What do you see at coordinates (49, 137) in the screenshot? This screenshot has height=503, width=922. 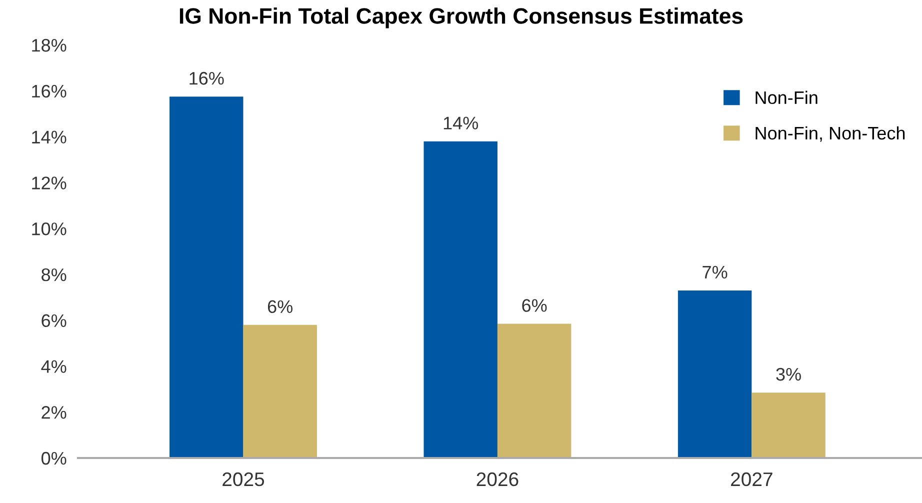 I see `y-tick-label: 14%` at bounding box center [49, 137].